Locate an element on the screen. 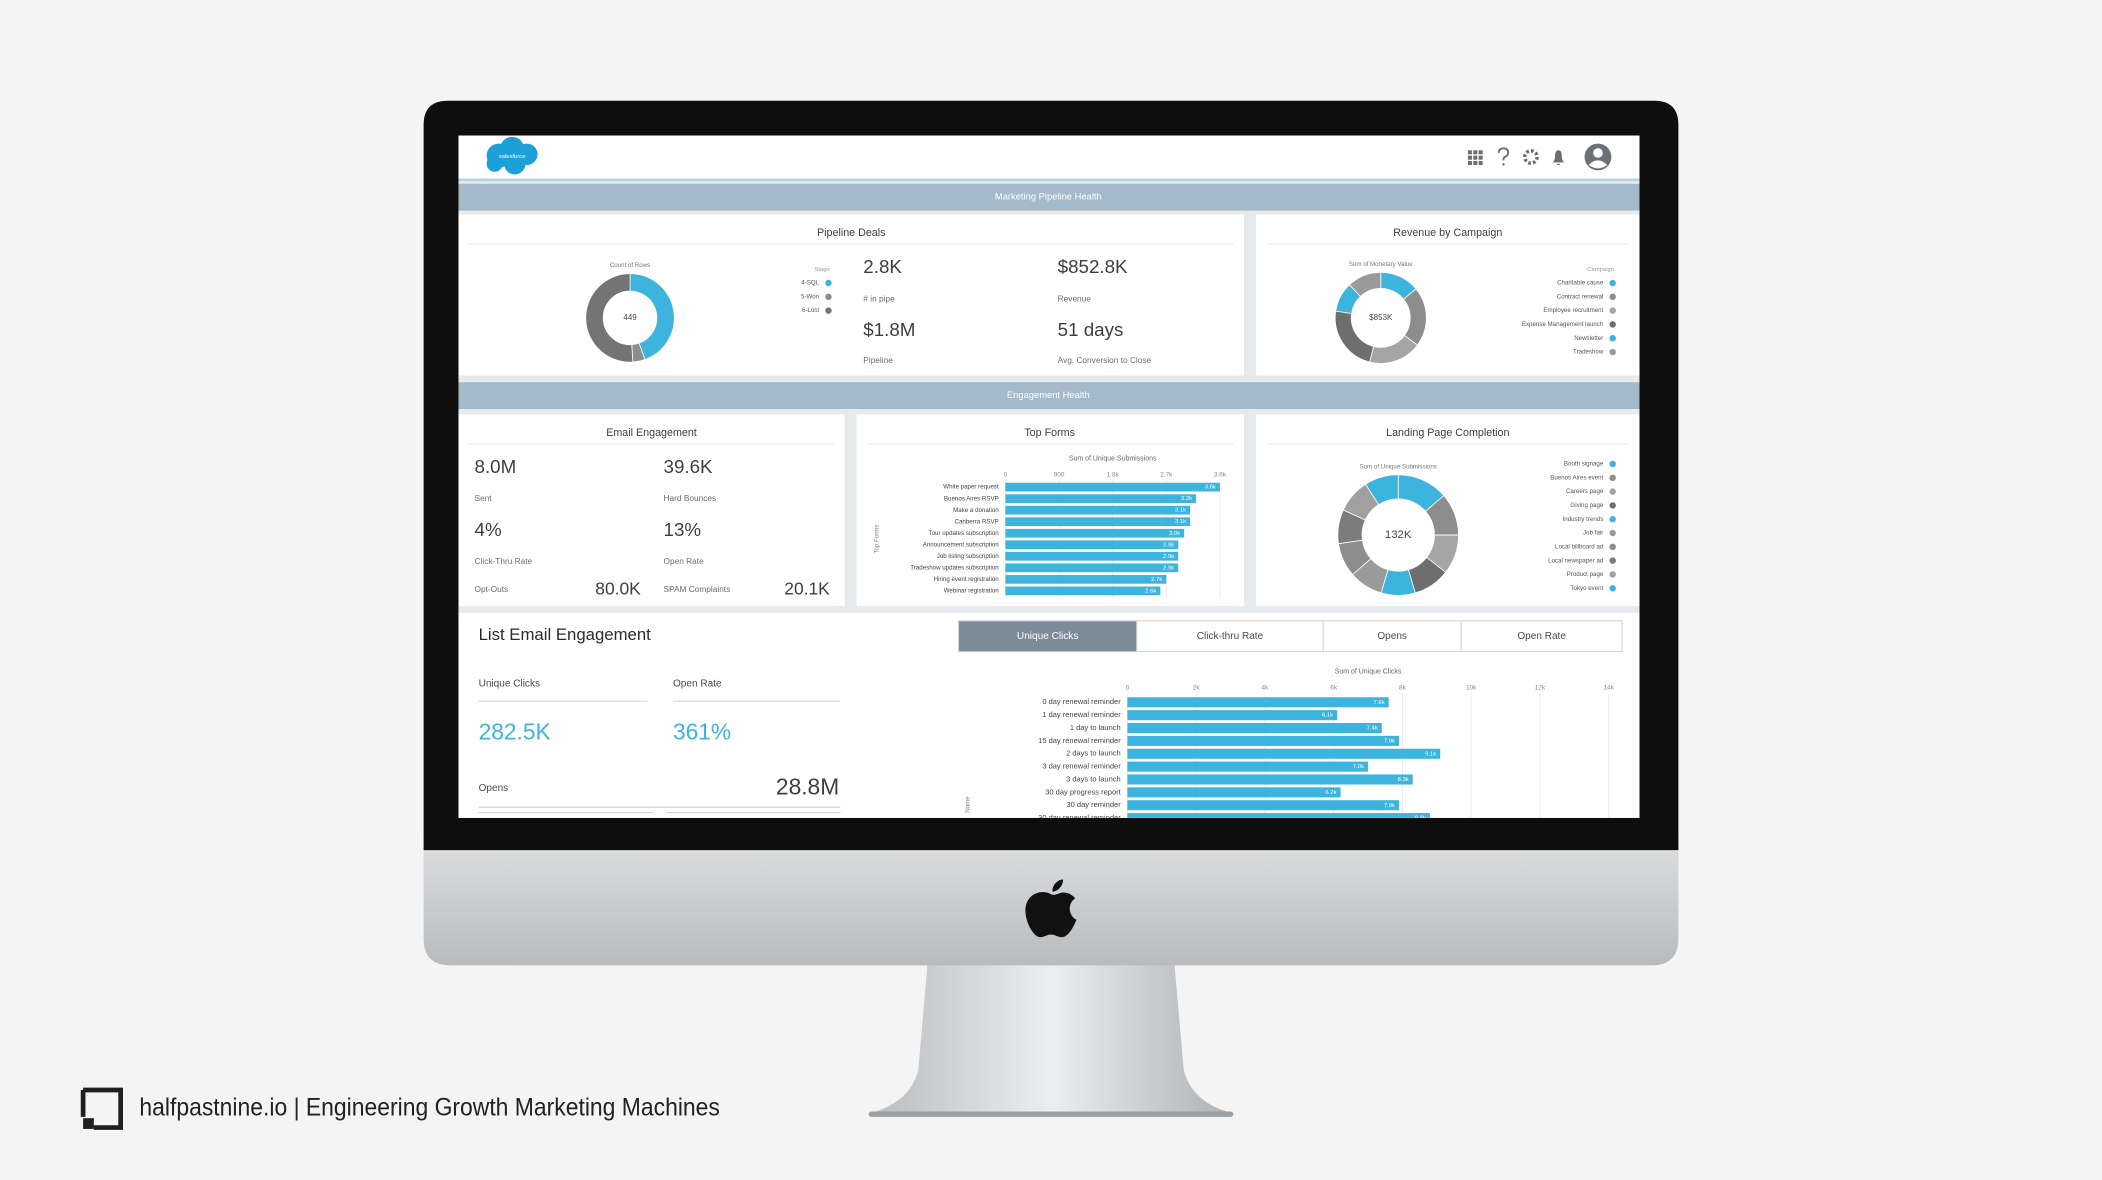  section-bar is located at coordinates (1049, 396).